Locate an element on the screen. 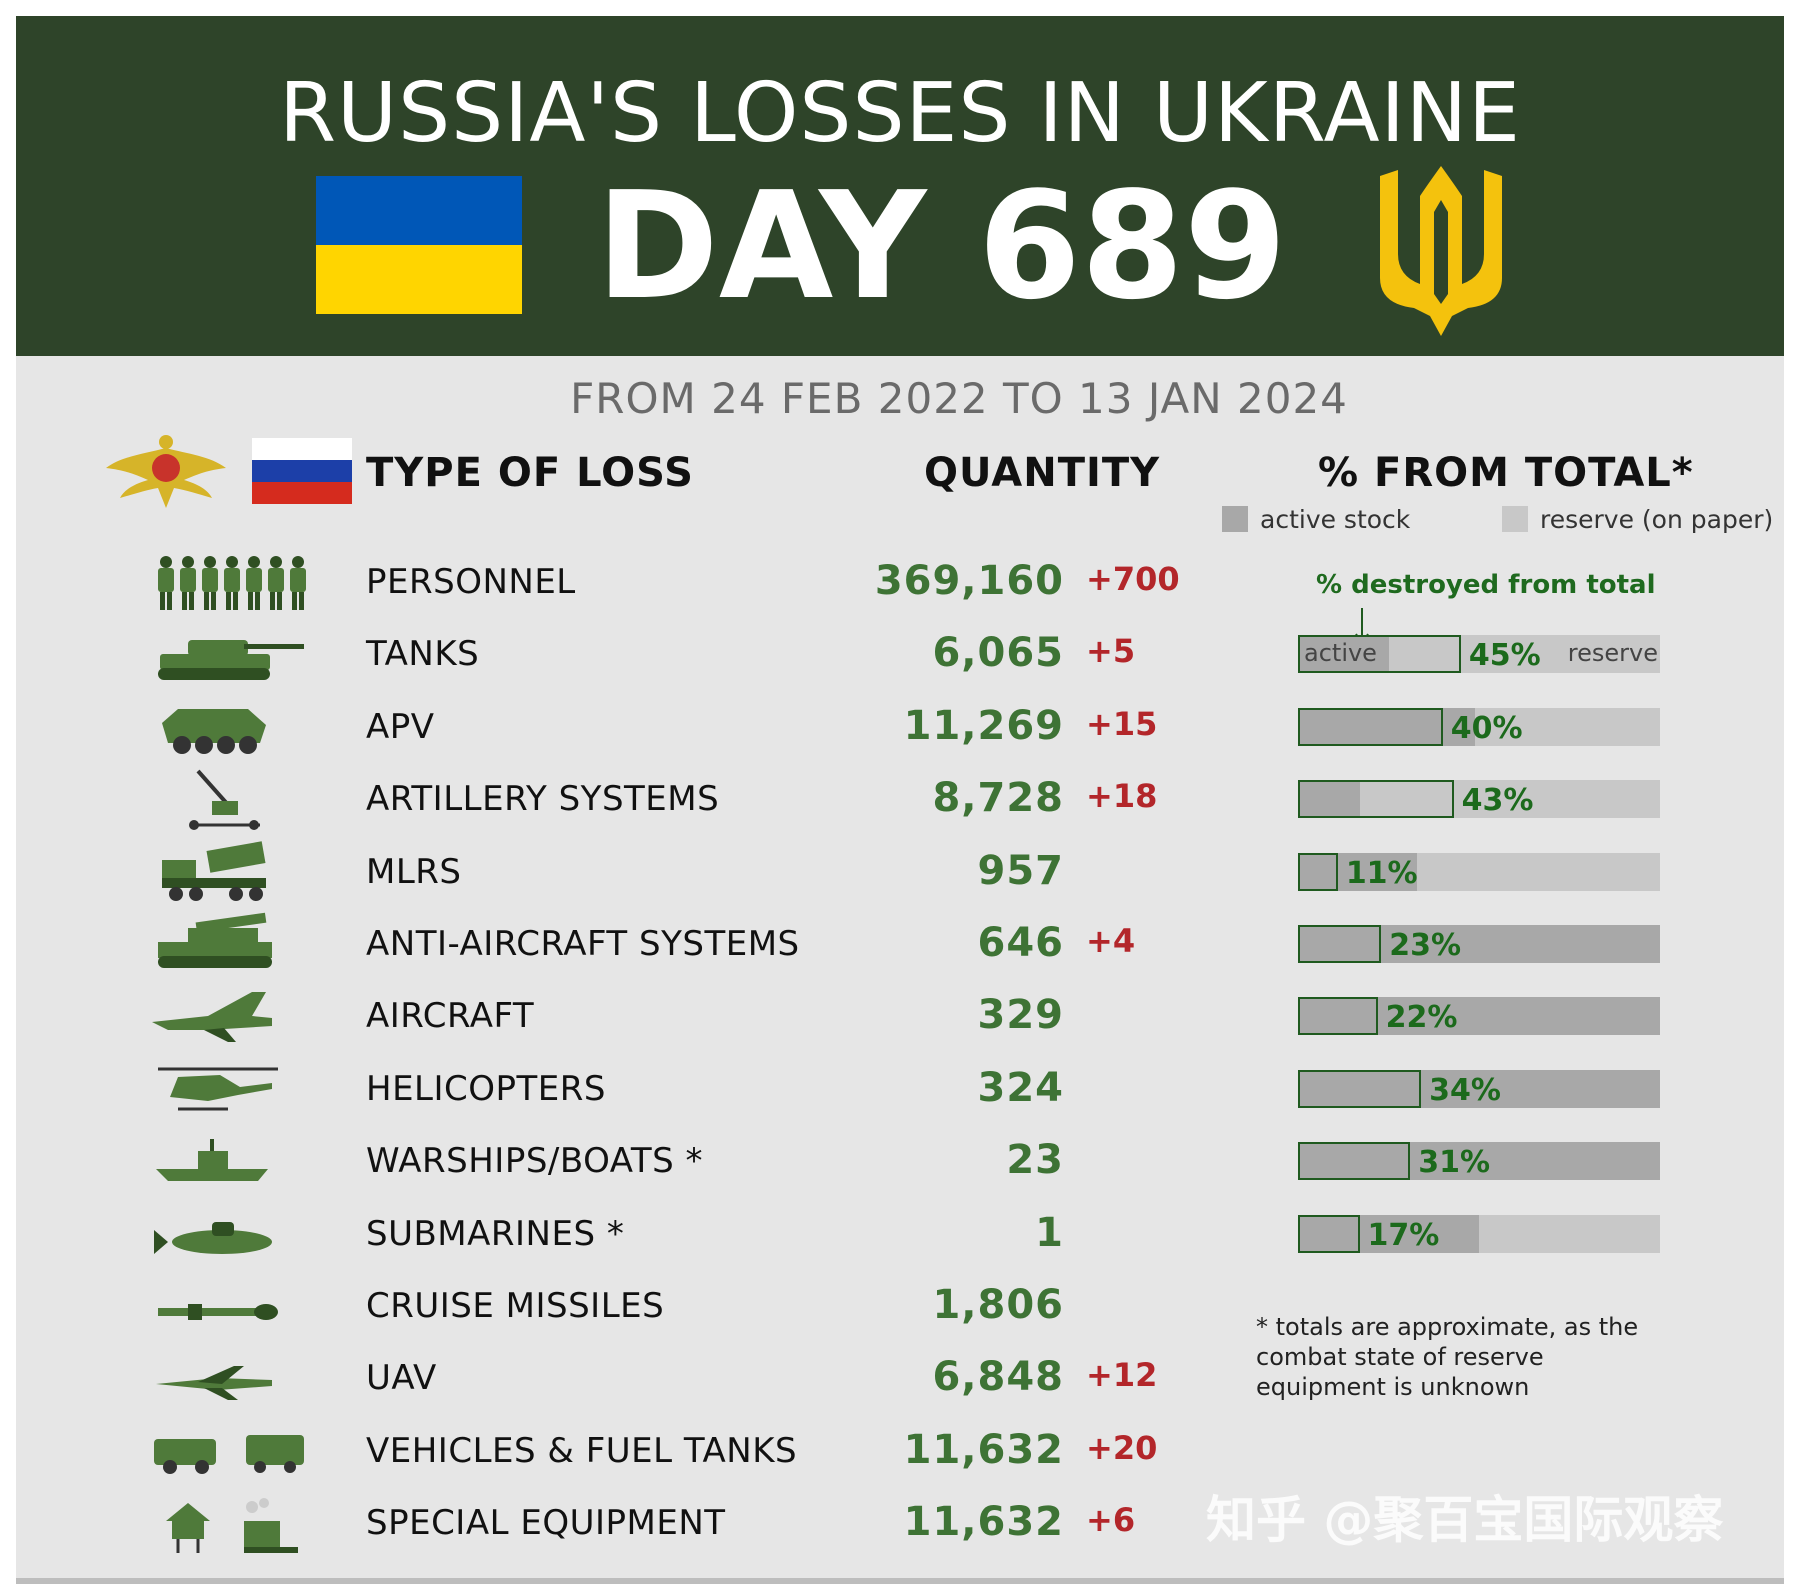 The height and width of the screenshot is (1586, 1798). table-row: HELICOPTERS 324 34% is located at coordinates (899, 1089).